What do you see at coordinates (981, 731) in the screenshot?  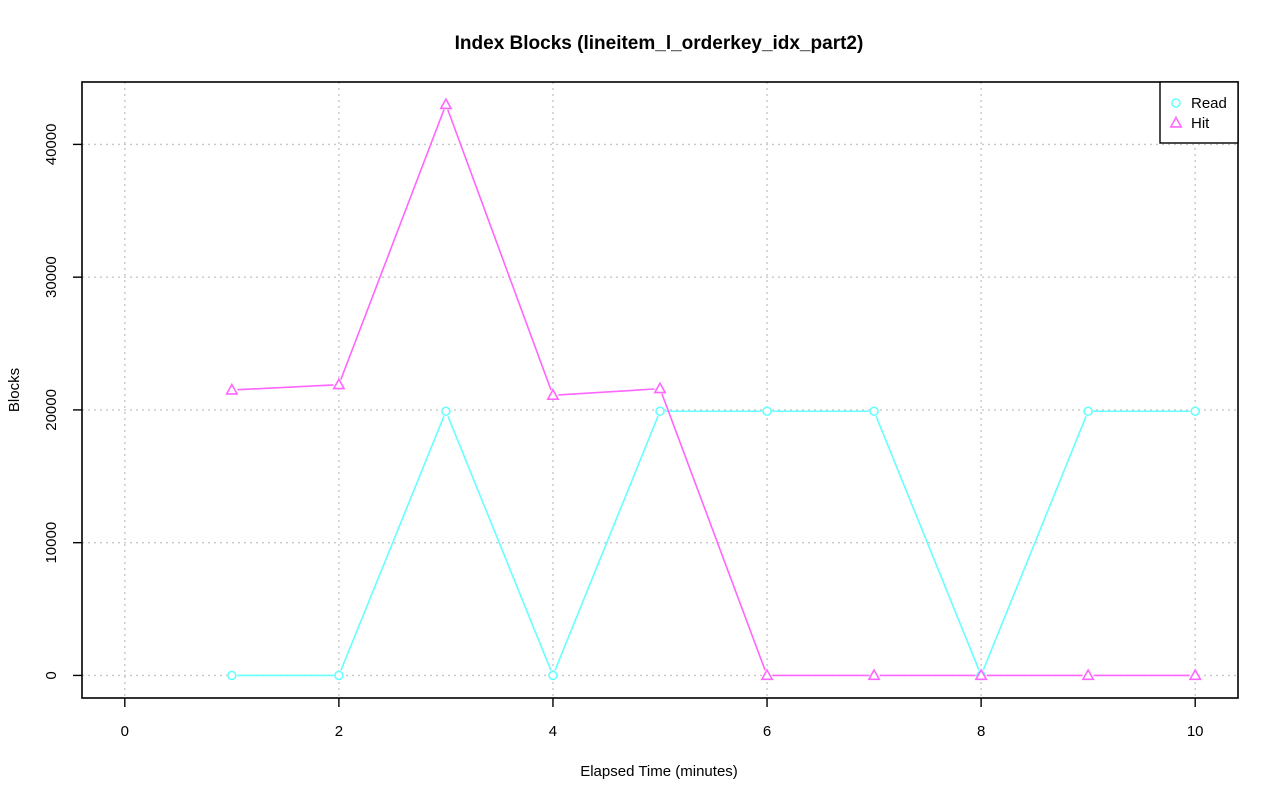 I see `x-tick-label: 8` at bounding box center [981, 731].